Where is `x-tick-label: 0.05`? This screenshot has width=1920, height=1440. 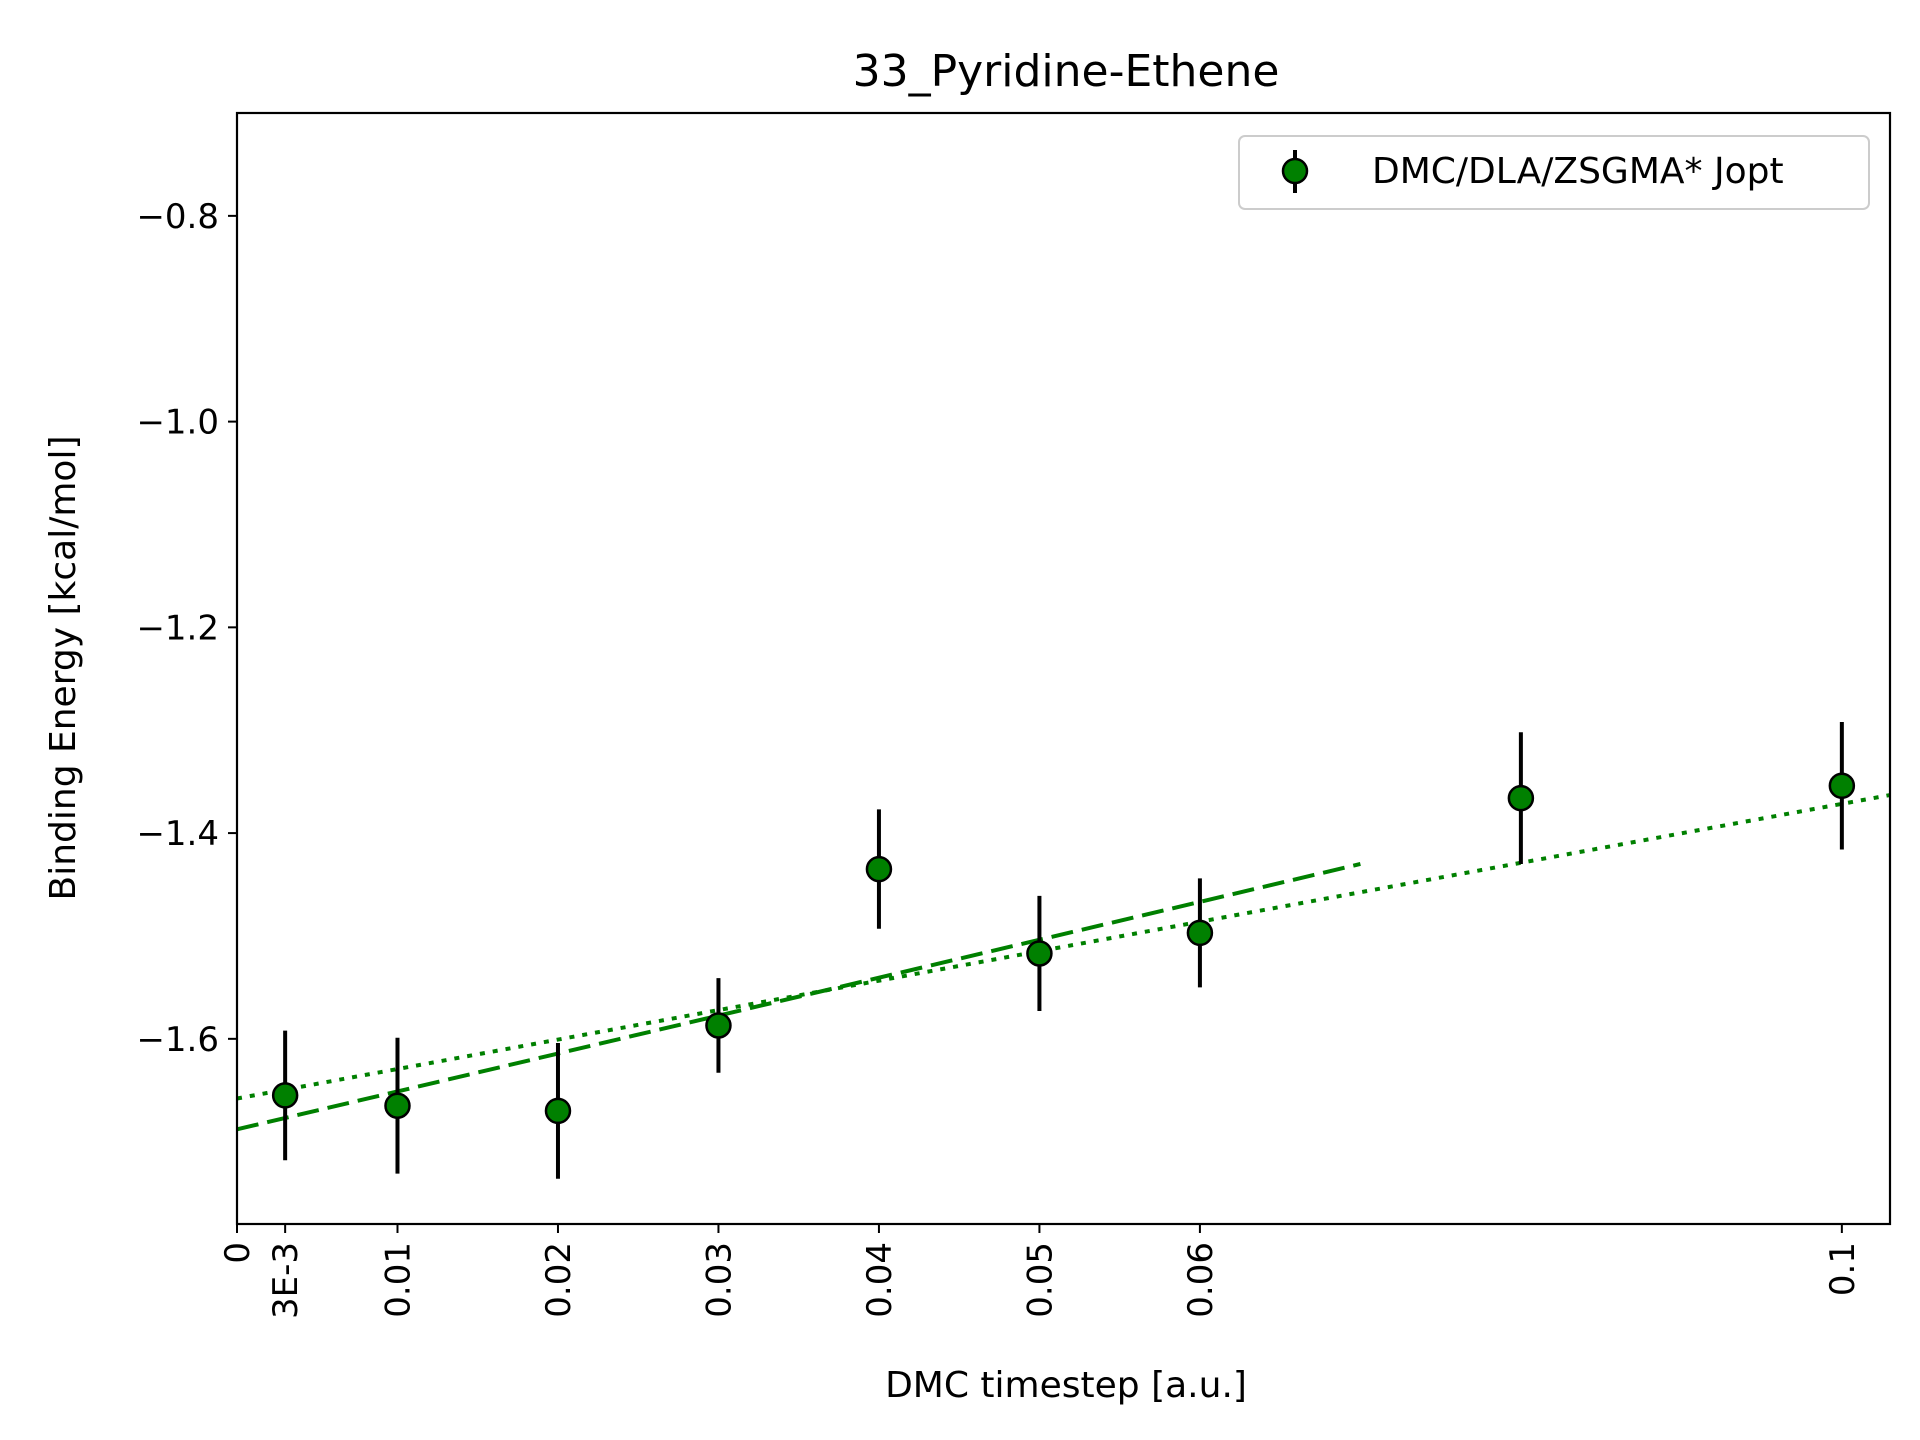 x-tick-label: 0.05 is located at coordinates (1040, 1280).